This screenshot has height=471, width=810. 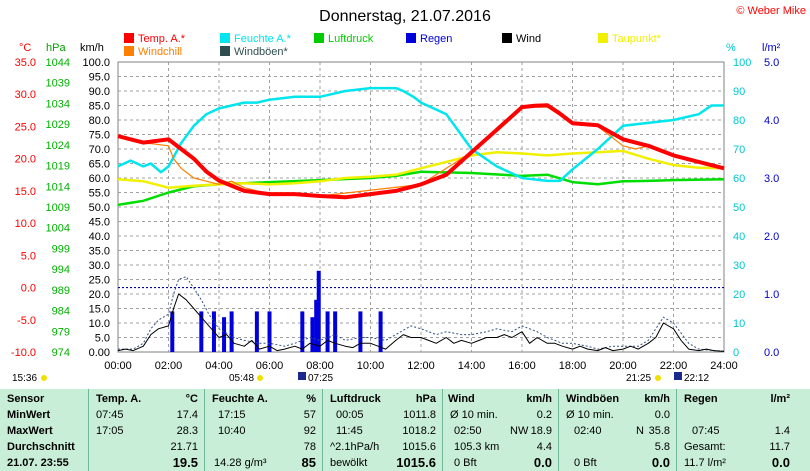 What do you see at coordinates (99, 223) in the screenshot?
I see `wind-tick-11: 45.0` at bounding box center [99, 223].